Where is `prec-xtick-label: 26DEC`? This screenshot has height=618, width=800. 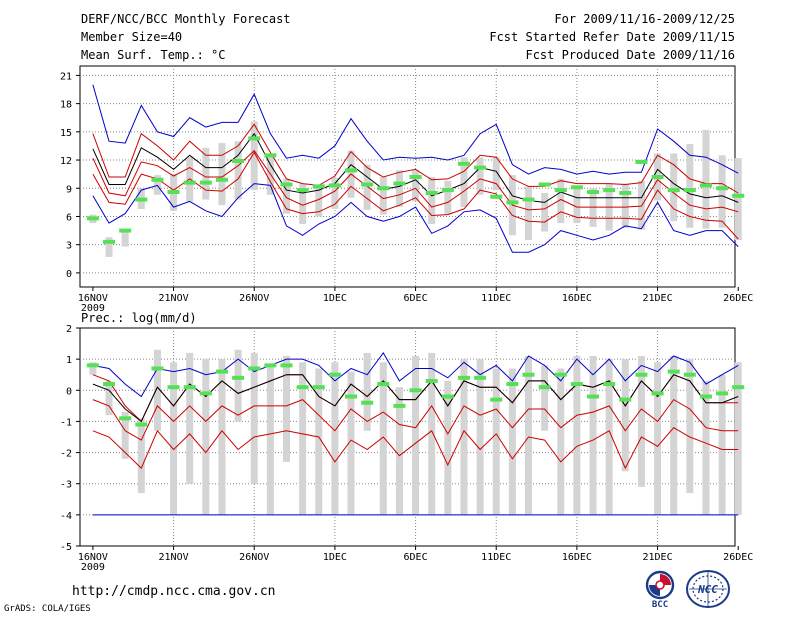 prec-xtick-label: 26DEC is located at coordinates (738, 557).